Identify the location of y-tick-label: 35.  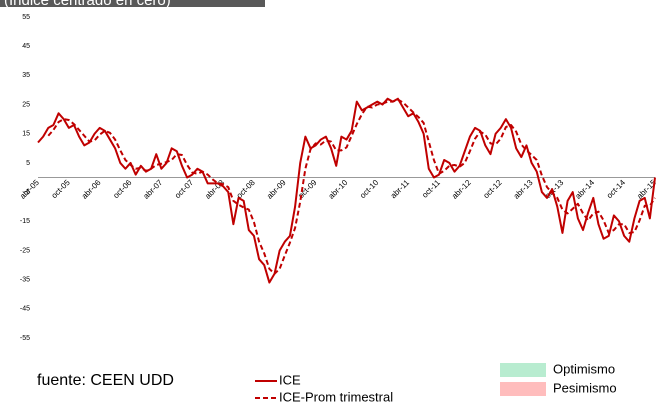
(26, 75).